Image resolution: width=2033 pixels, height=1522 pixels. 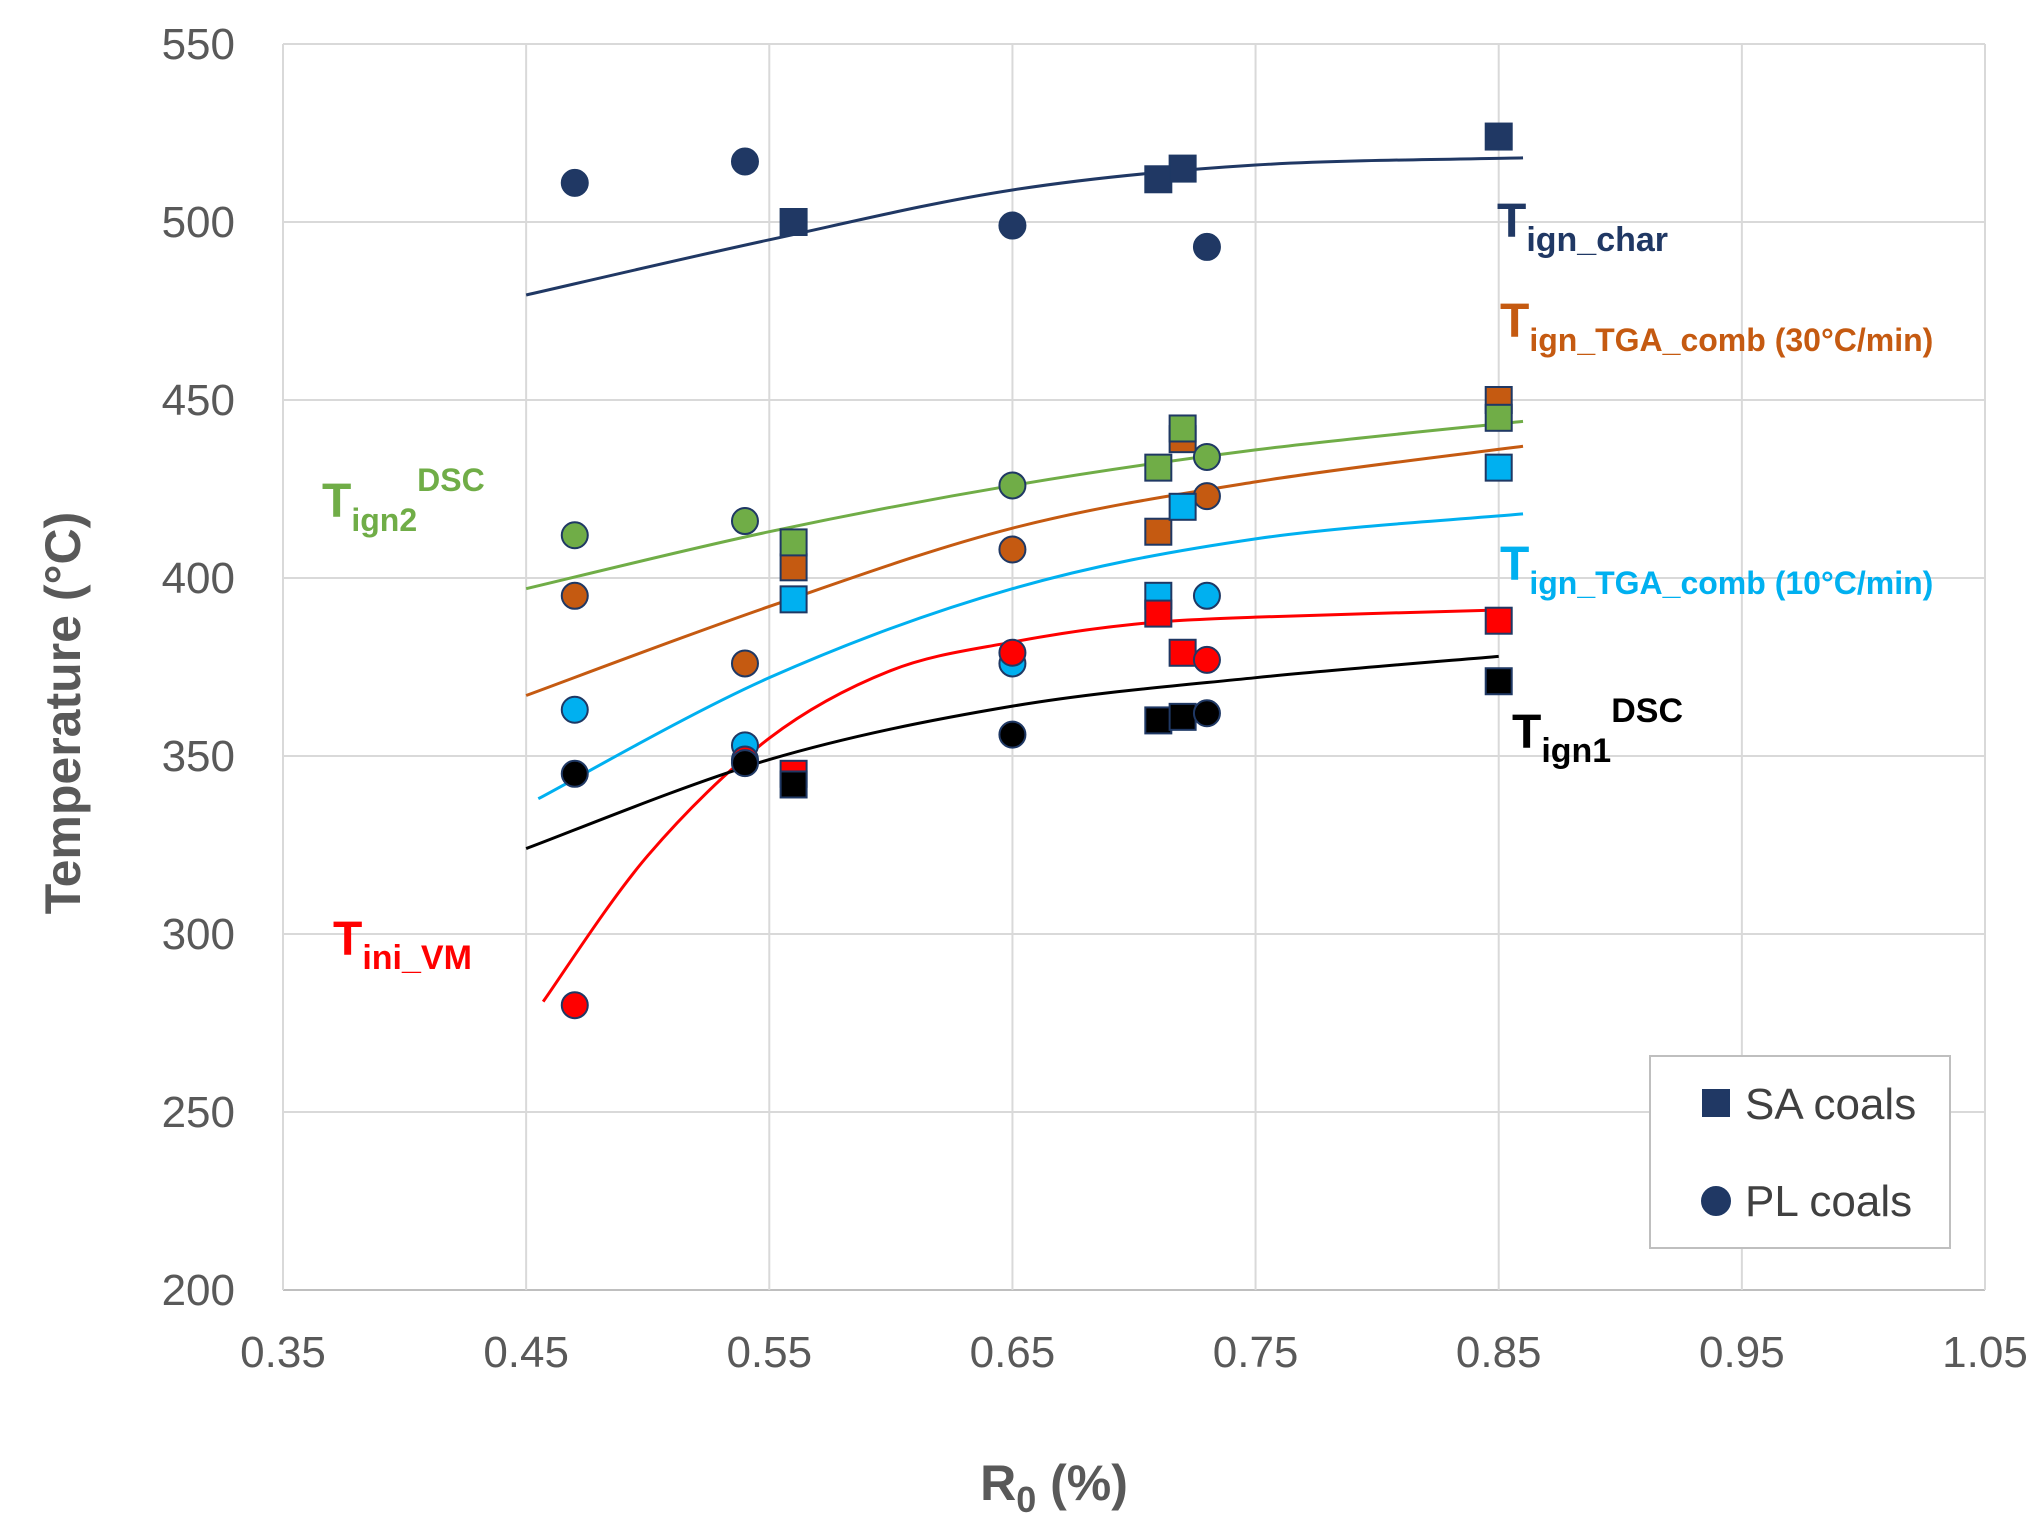 I want to click on legend-label-pl-coals: PL coals, so click(x=1828, y=1201).